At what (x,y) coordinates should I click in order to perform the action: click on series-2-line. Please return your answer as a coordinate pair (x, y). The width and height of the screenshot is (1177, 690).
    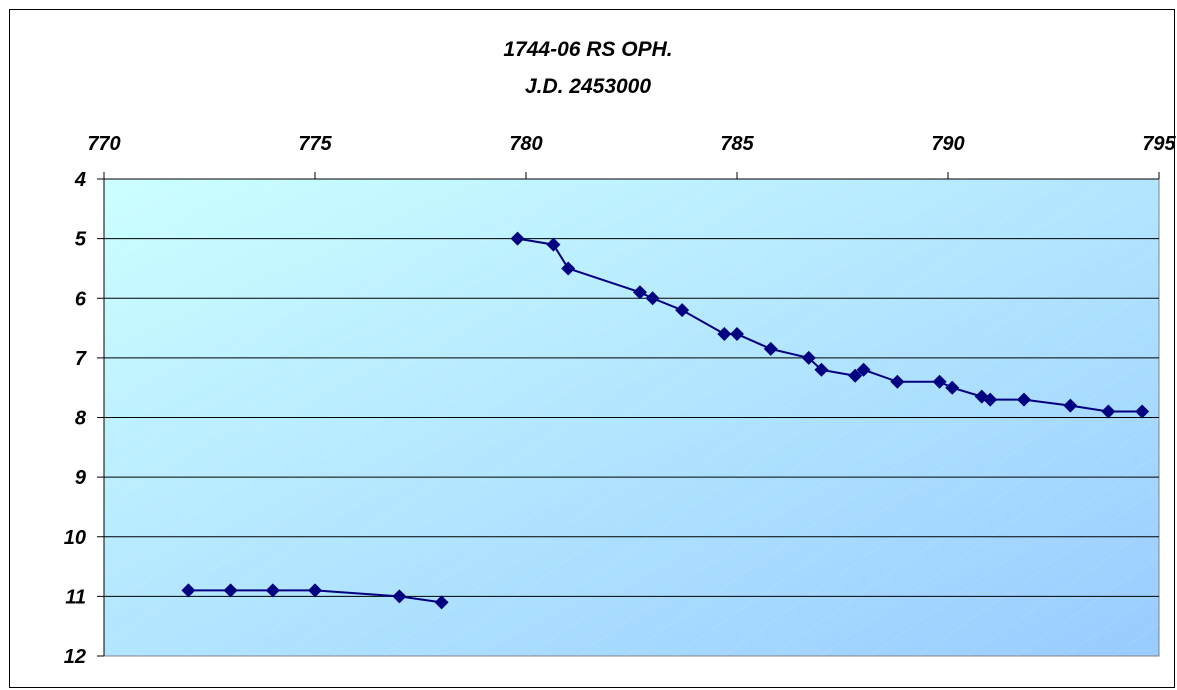
    Looking at the image, I should click on (830, 325).